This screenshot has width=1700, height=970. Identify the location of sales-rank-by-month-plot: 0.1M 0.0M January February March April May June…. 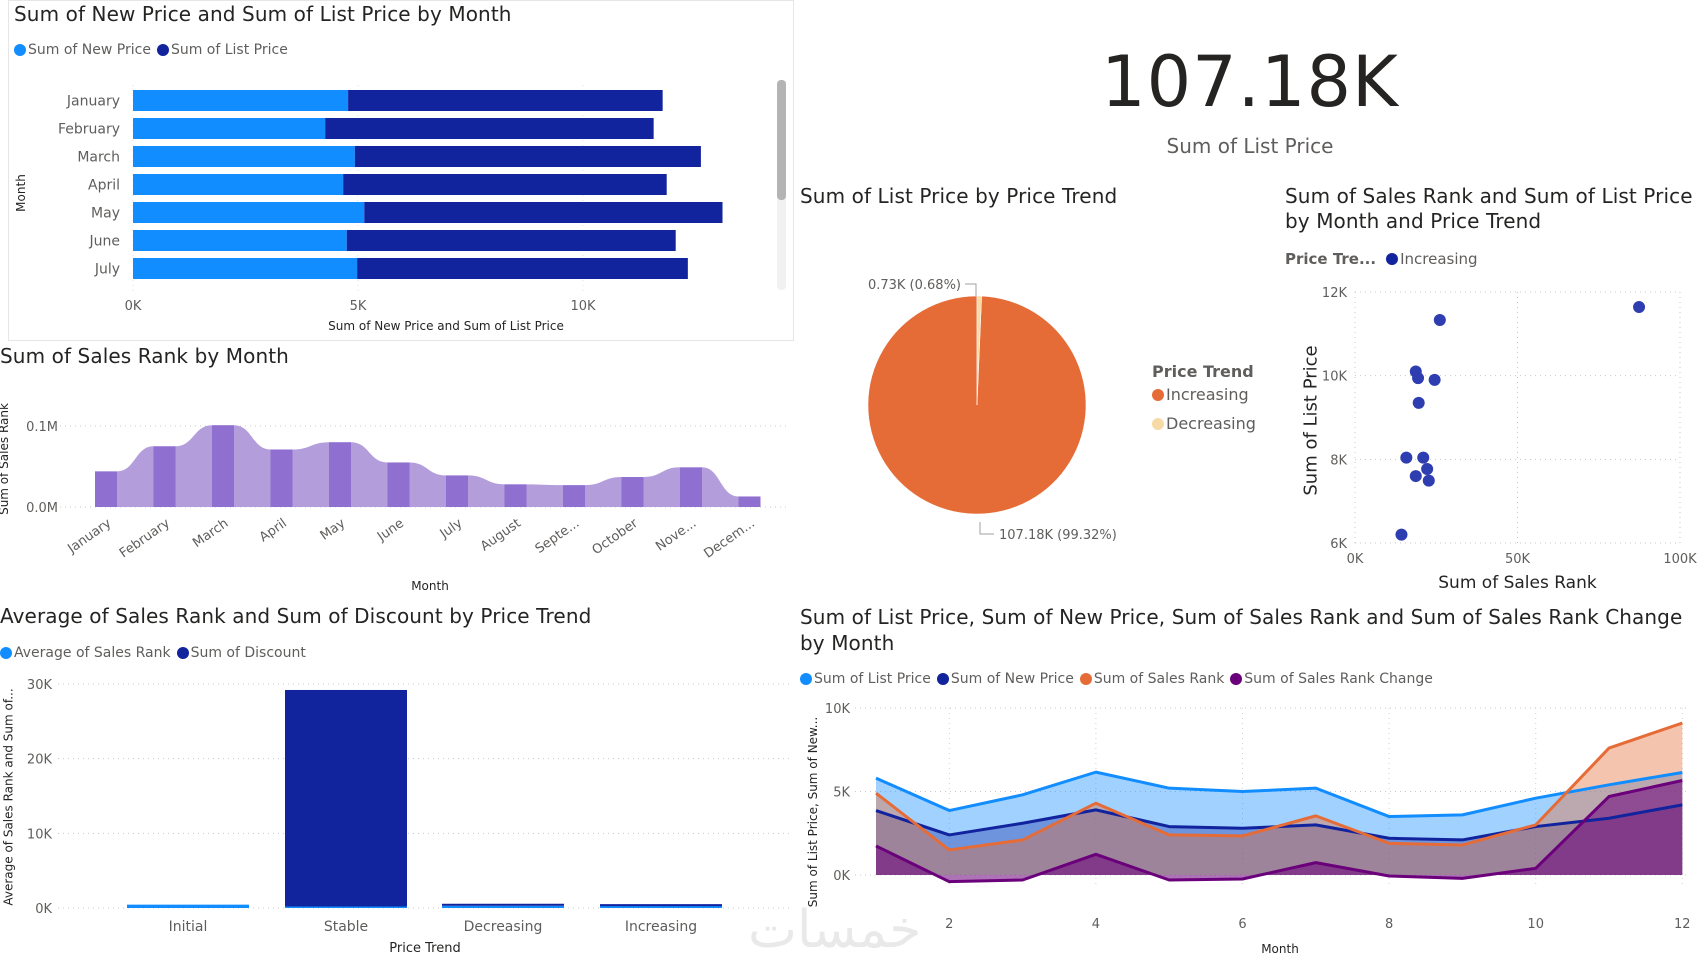
(408, 506).